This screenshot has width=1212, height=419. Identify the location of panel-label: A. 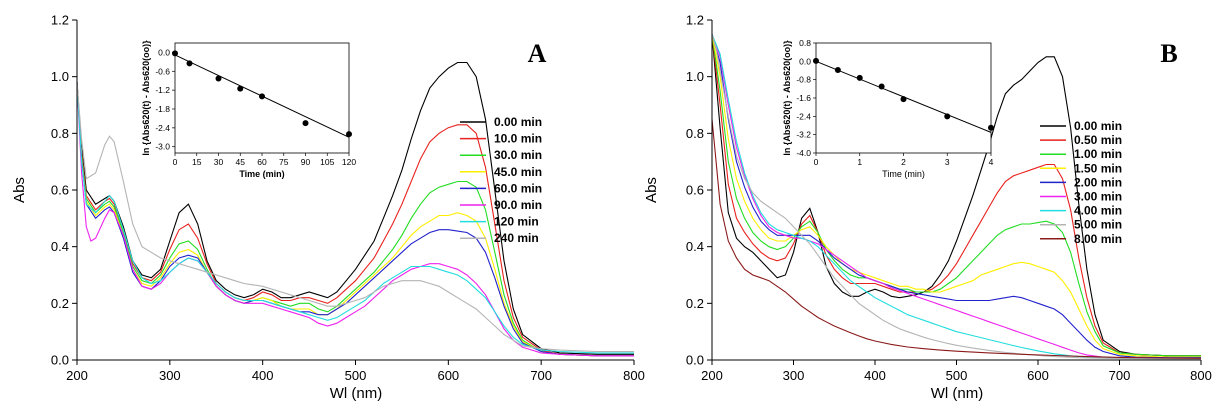
(537, 53).